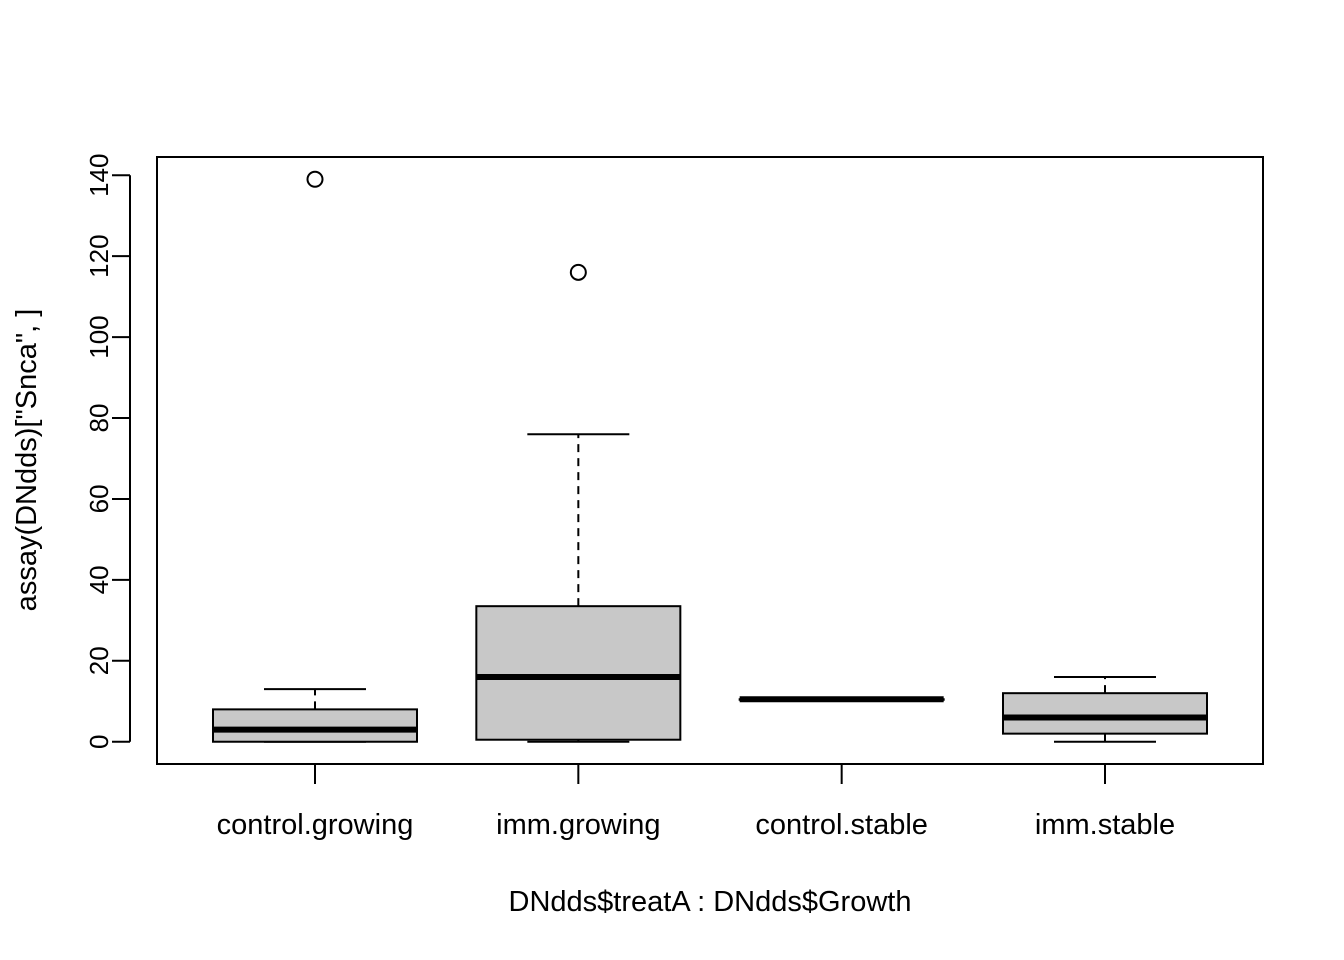  What do you see at coordinates (578, 503) in the screenshot?
I see `box-group-imm-growing` at bounding box center [578, 503].